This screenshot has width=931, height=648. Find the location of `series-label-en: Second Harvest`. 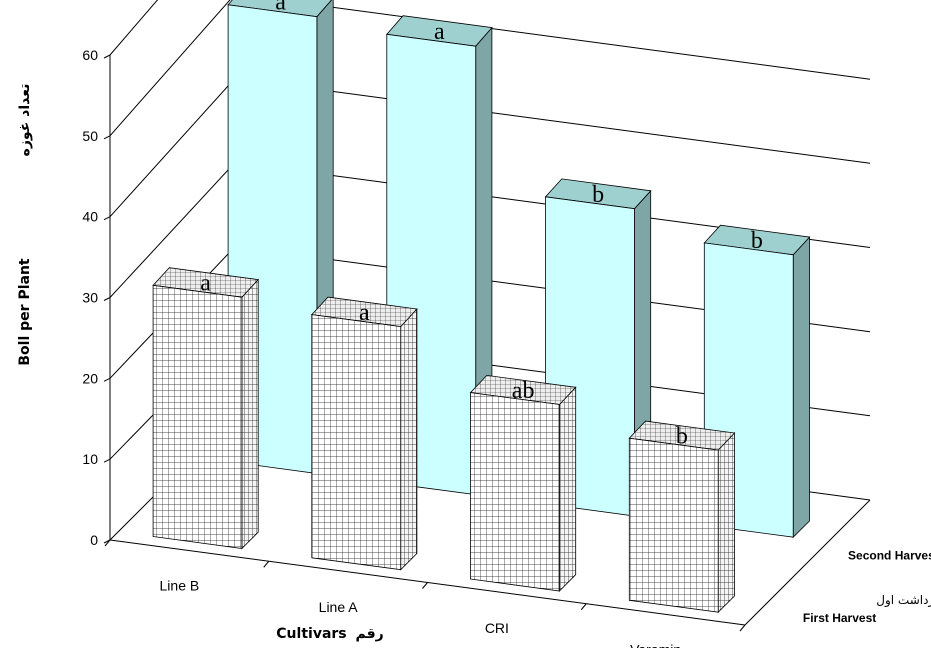

series-label-en: Second Harvest is located at coordinates (889, 555).